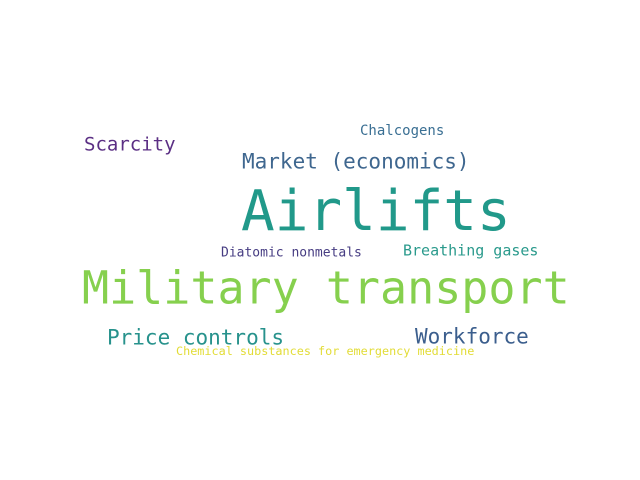 Image resolution: width=640 pixels, height=480 pixels. I want to click on word-market-economics: Market (economics), so click(356, 161).